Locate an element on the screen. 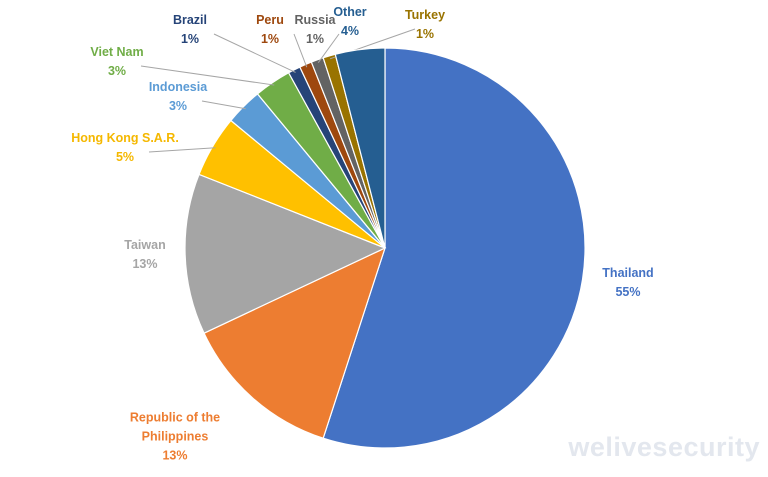  data-label: Peru 1% is located at coordinates (270, 30).